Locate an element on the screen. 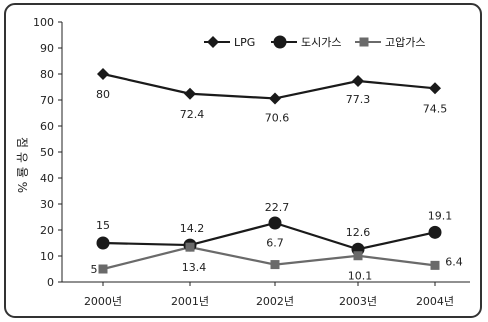 The width and height of the screenshot is (488, 322). legend-item-0: LPG is located at coordinates (229, 42).